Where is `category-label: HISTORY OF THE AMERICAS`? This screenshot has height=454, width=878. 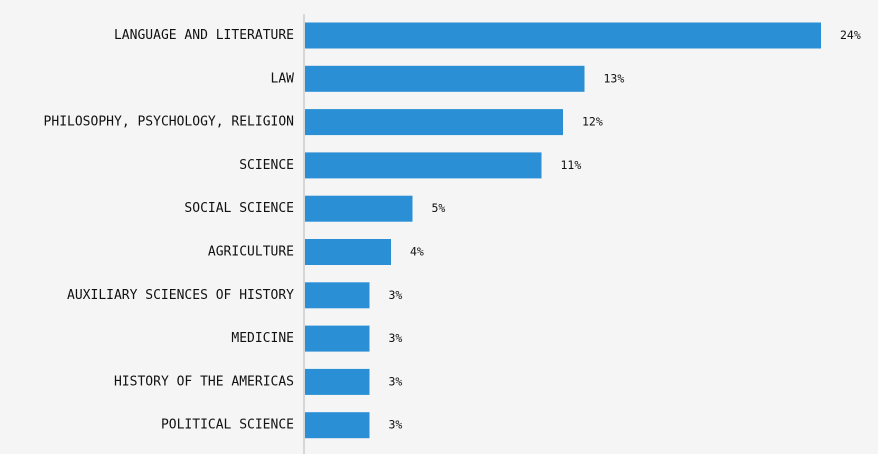
category-label: HISTORY OF THE AMERICAS is located at coordinates (204, 381).